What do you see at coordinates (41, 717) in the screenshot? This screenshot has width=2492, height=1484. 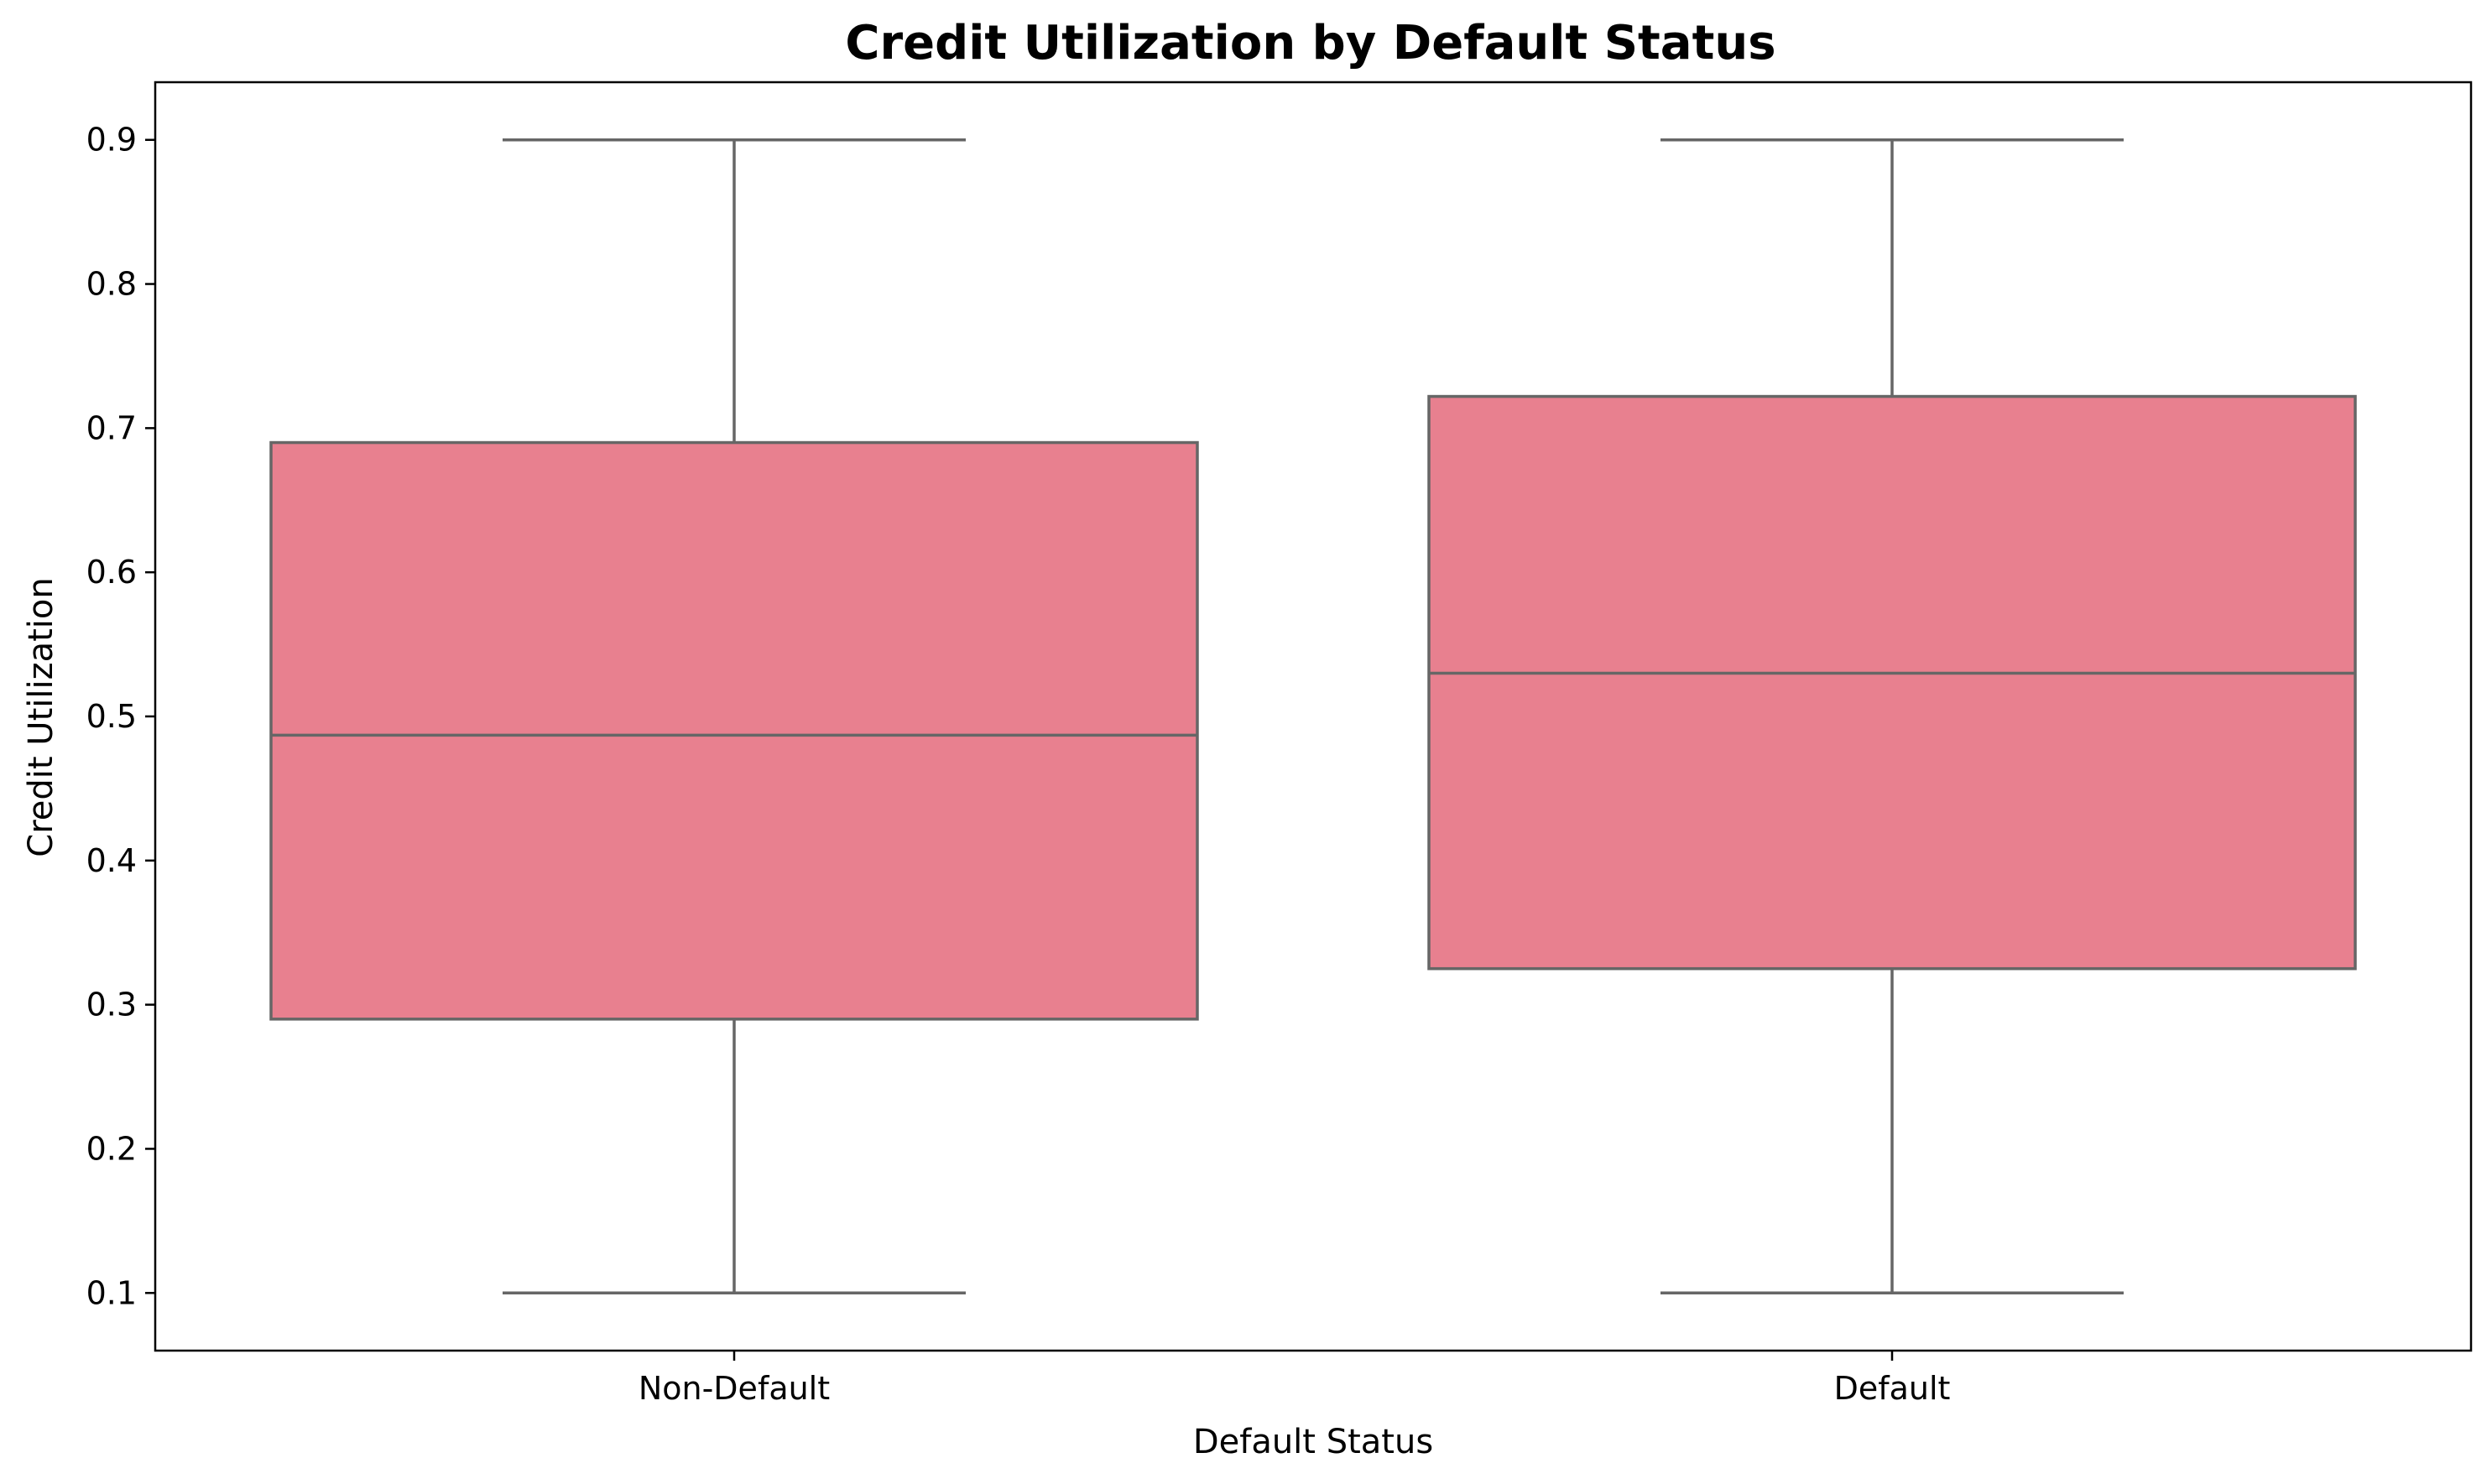 I see `y-axis-label: Credit Utilization` at bounding box center [41, 717].